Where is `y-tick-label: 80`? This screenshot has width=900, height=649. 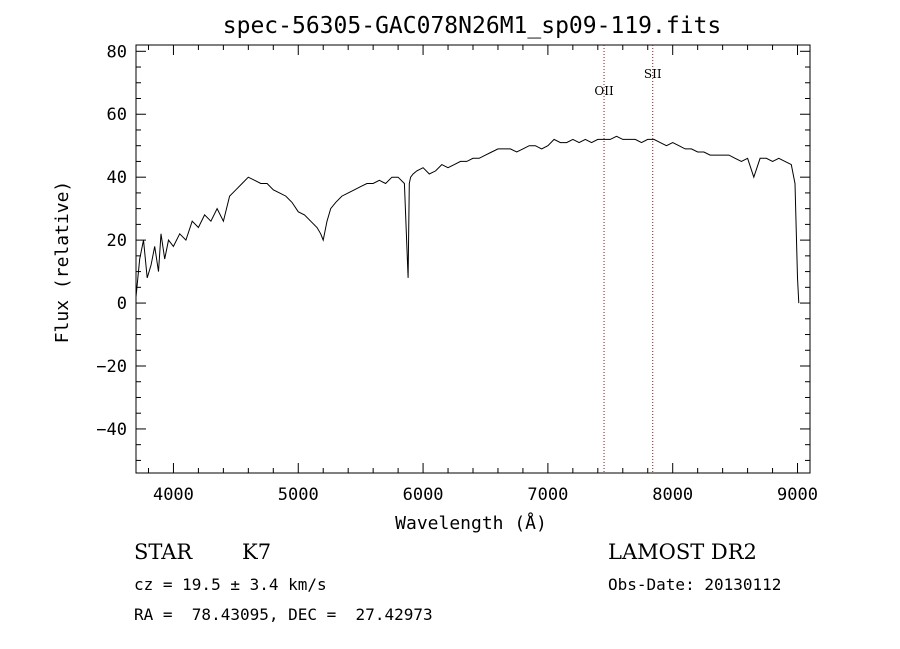 y-tick-label: 80 is located at coordinates (117, 52).